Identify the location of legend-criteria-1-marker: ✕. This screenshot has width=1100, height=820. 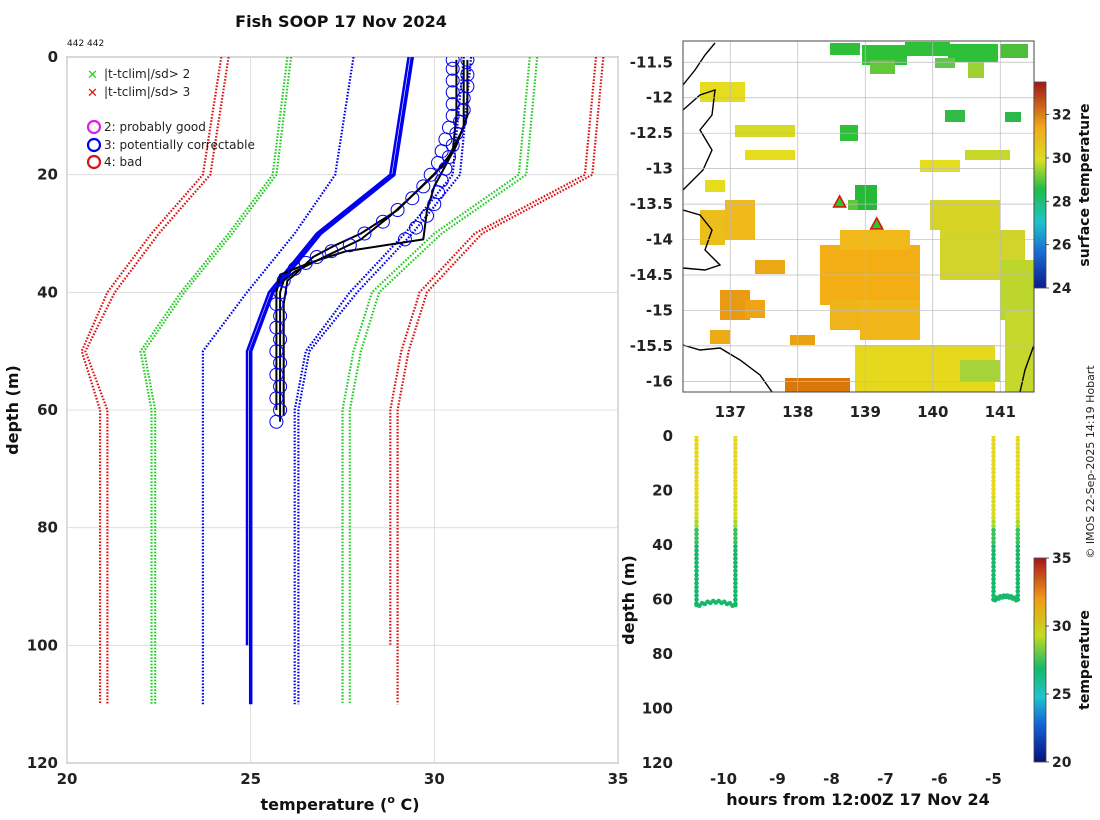
(92, 75).